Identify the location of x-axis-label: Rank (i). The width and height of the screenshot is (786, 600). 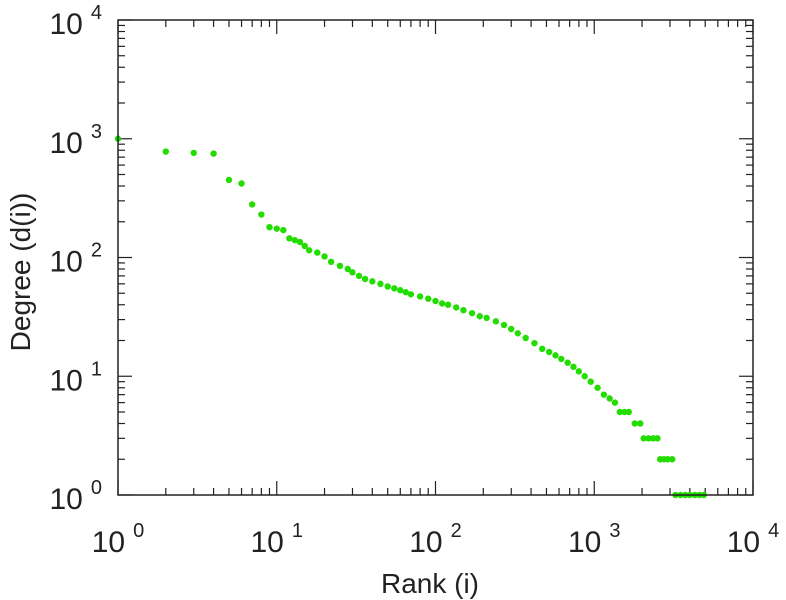
(430, 583).